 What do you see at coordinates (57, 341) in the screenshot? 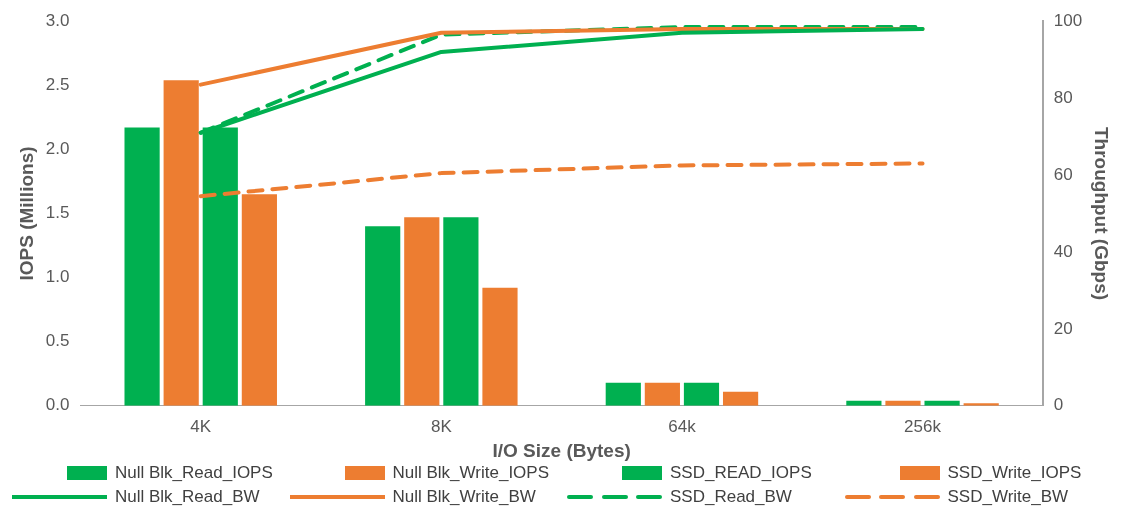
I see `y-tick-label: 0.5` at bounding box center [57, 341].